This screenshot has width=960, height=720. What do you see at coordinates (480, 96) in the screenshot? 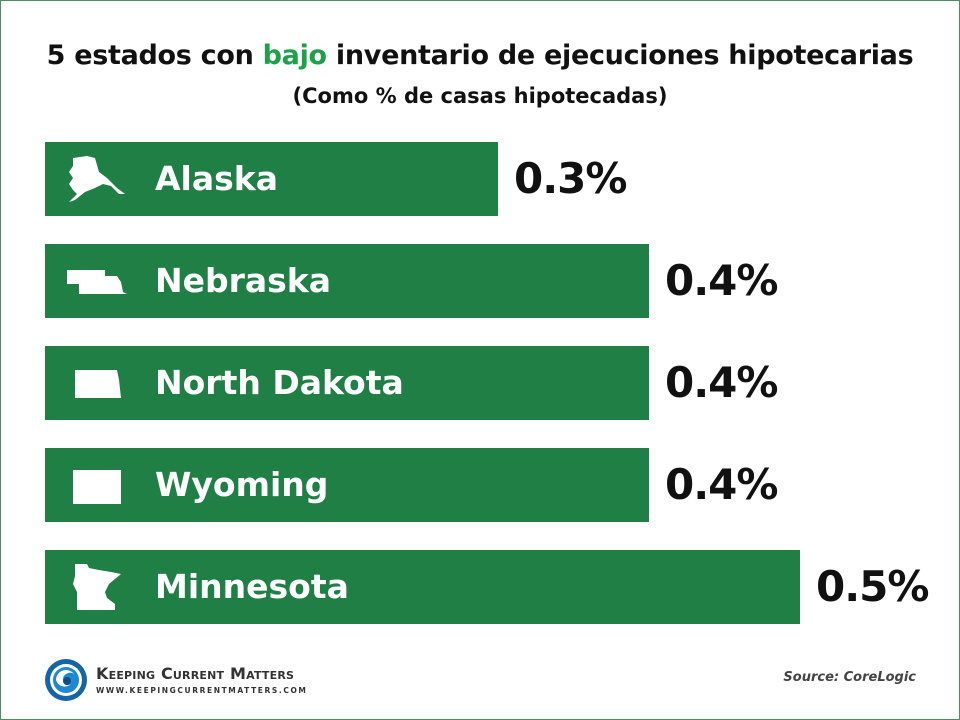
I see `chart-subtitle: (Como % de casas hipotecadas)` at bounding box center [480, 96].